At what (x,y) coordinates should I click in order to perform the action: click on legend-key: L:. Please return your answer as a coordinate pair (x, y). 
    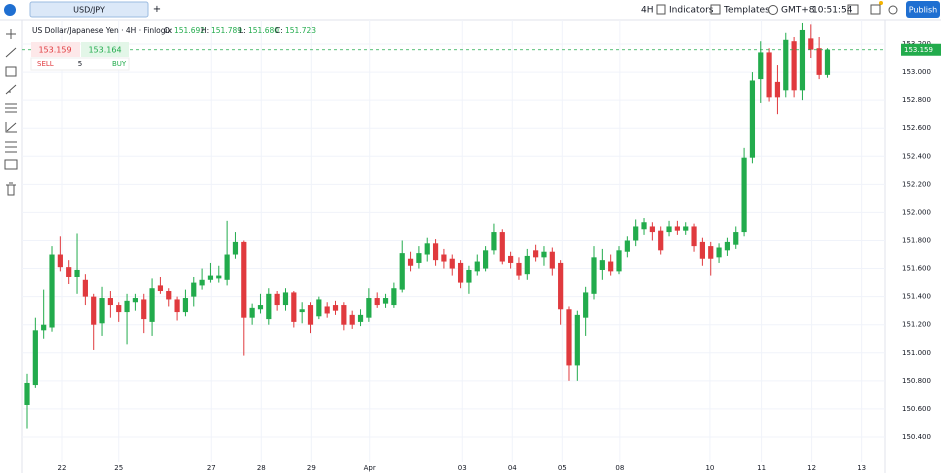
    Looking at the image, I should click on (242, 30).